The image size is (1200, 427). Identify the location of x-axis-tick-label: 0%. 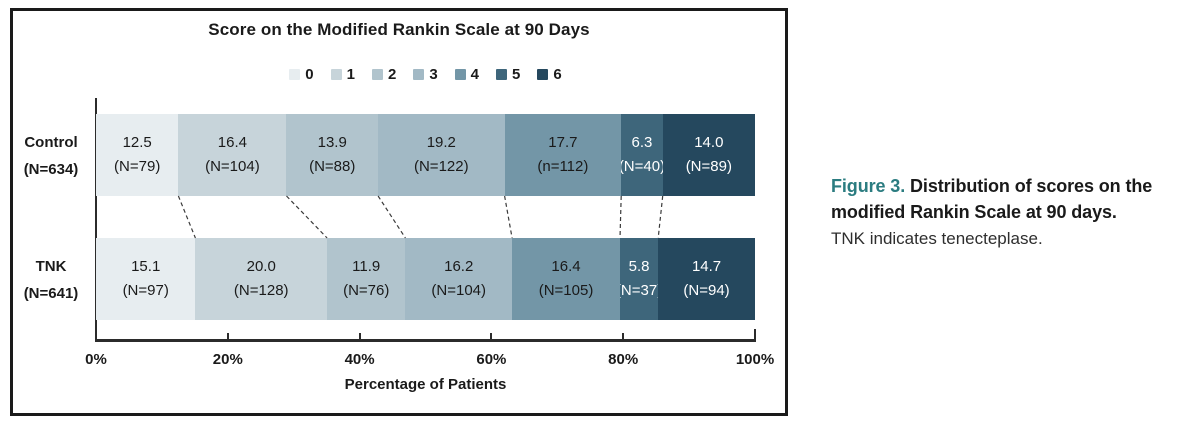
(96, 359).